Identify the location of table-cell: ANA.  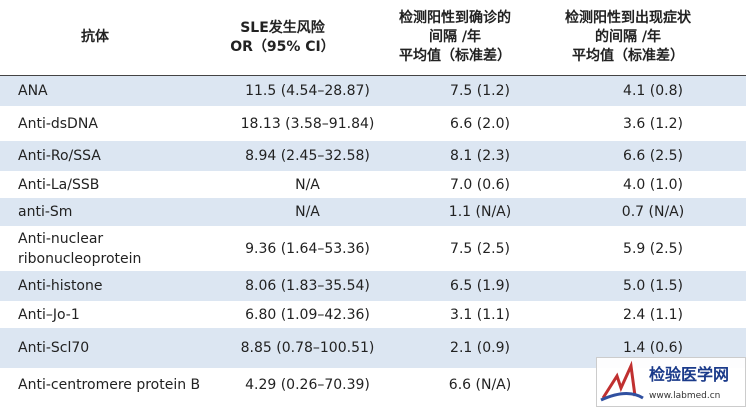
(107, 91).